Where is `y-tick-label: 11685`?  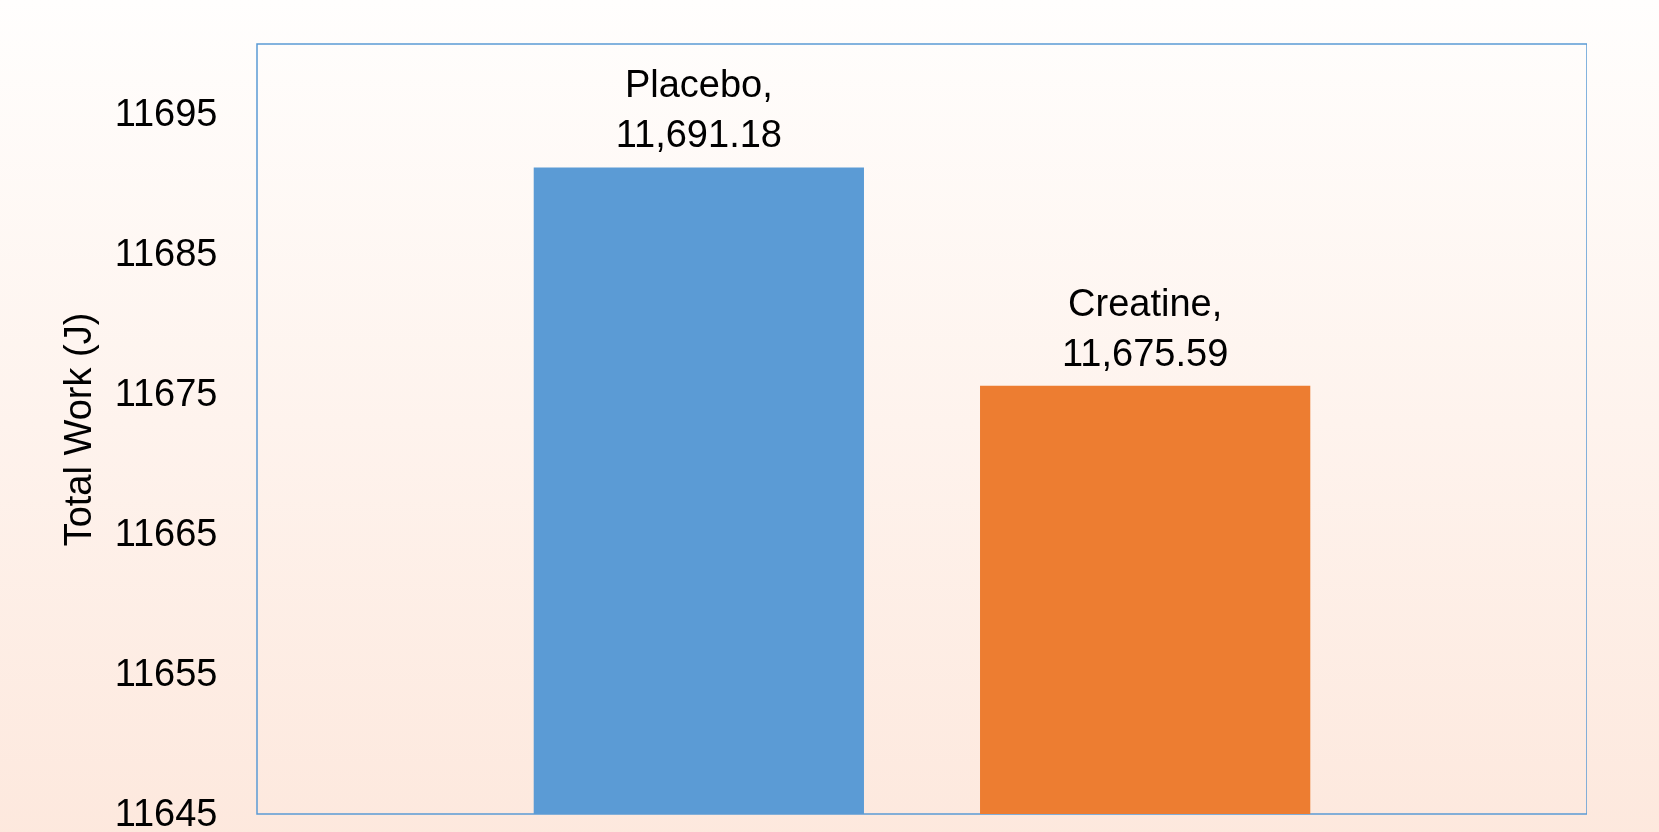
y-tick-label: 11685 is located at coordinates (166, 252).